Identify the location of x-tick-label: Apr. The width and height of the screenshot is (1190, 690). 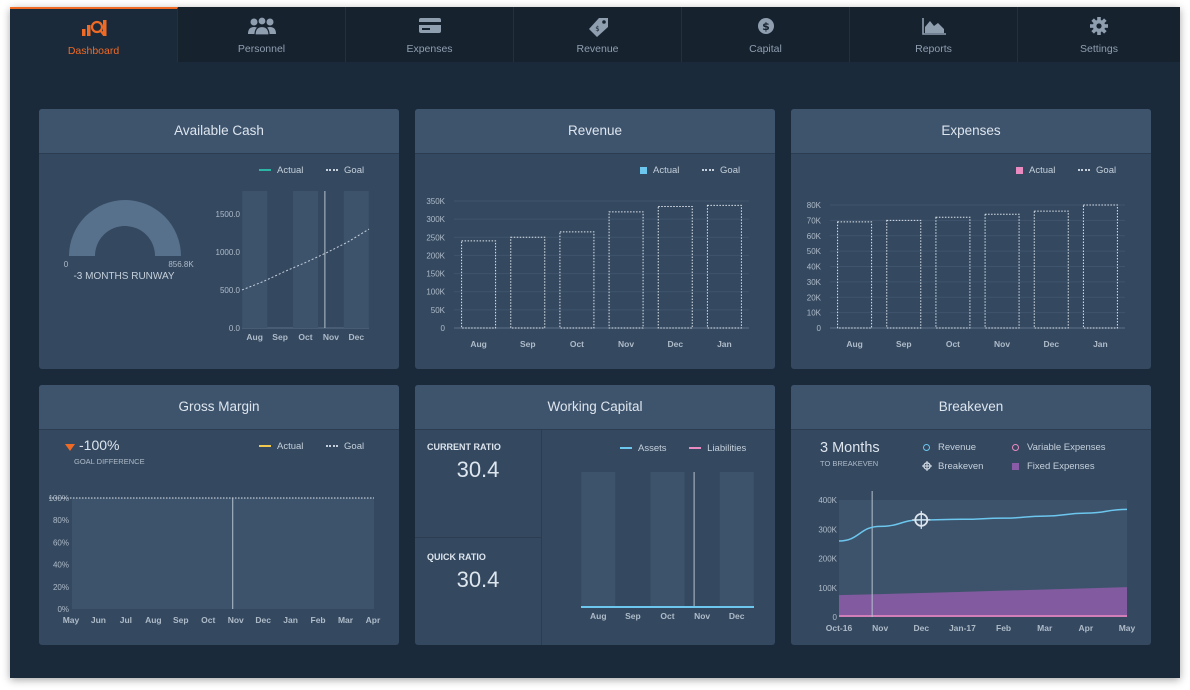
(373, 620).